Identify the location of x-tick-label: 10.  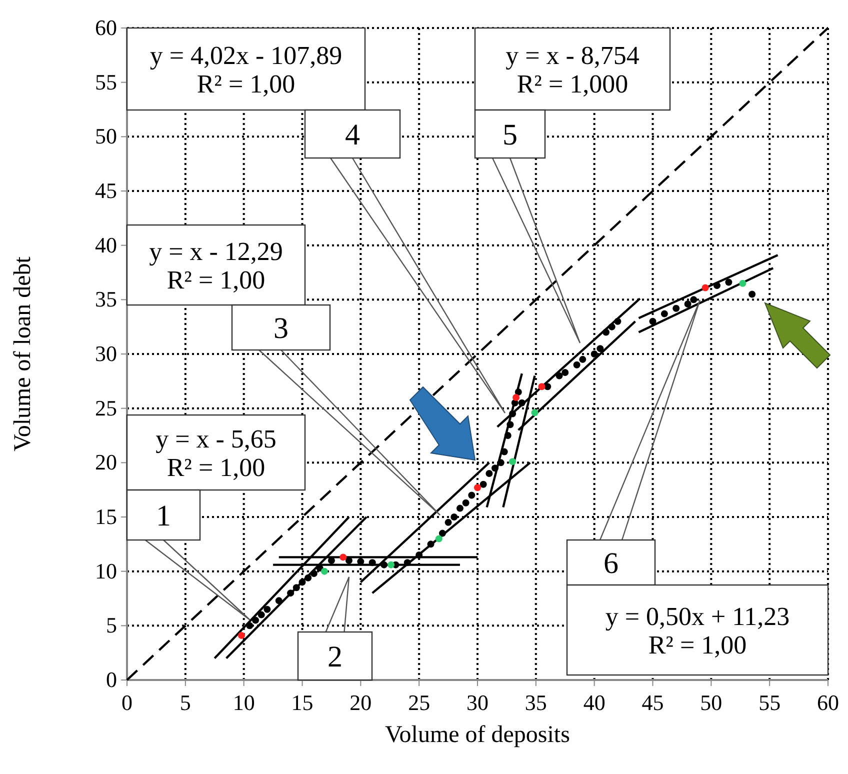
(243, 702).